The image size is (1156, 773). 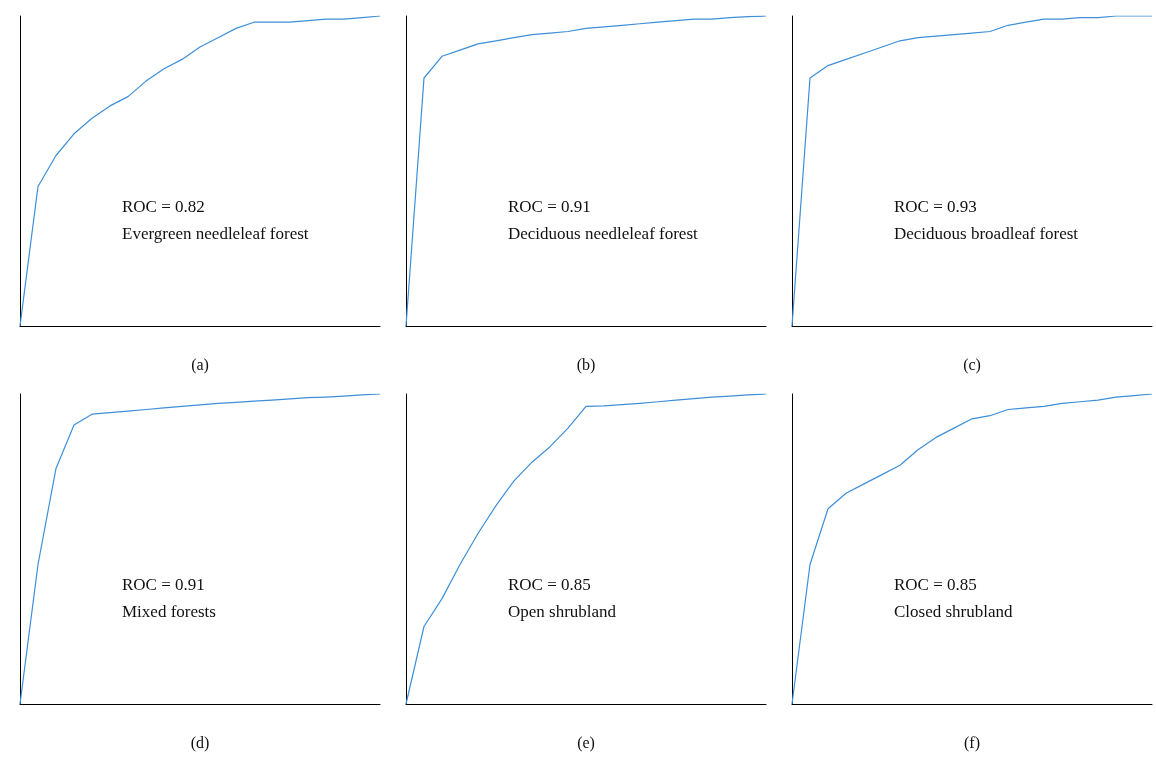 What do you see at coordinates (169, 611) in the screenshot?
I see `annotation: Mixed forests` at bounding box center [169, 611].